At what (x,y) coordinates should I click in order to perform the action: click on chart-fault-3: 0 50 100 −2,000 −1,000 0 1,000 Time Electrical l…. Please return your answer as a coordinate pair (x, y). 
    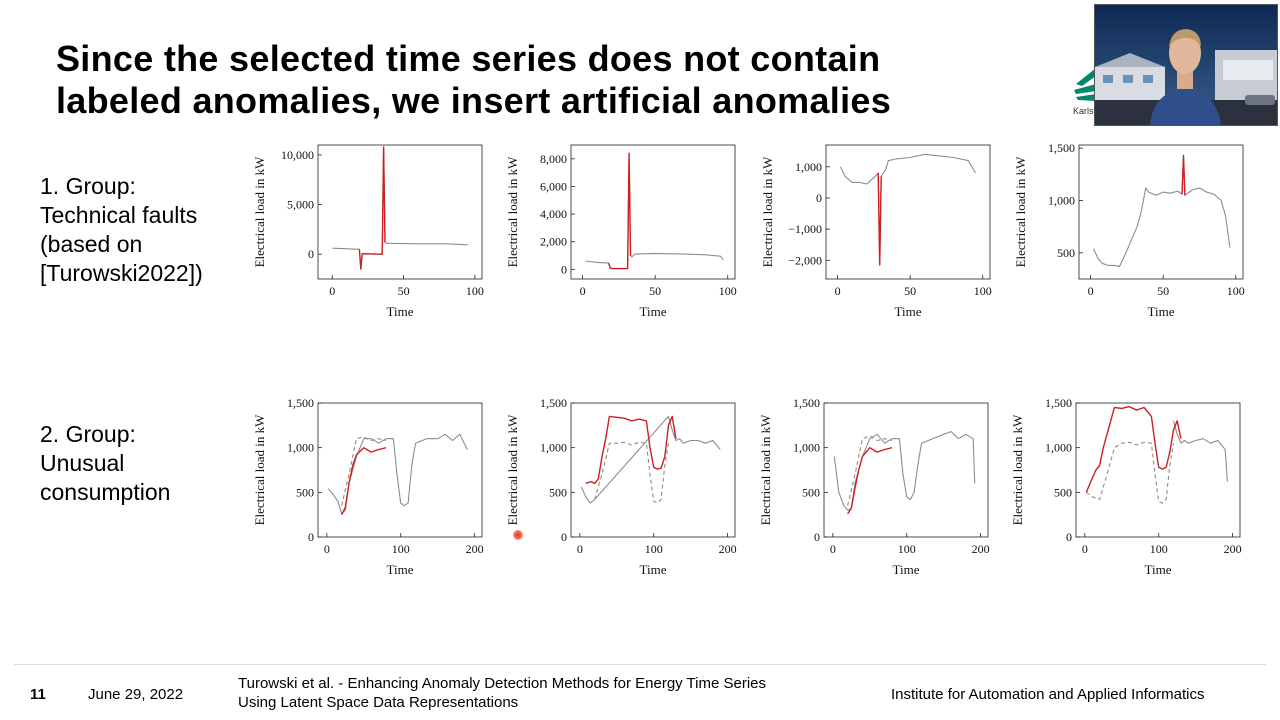
    Looking at the image, I should click on (876, 230).